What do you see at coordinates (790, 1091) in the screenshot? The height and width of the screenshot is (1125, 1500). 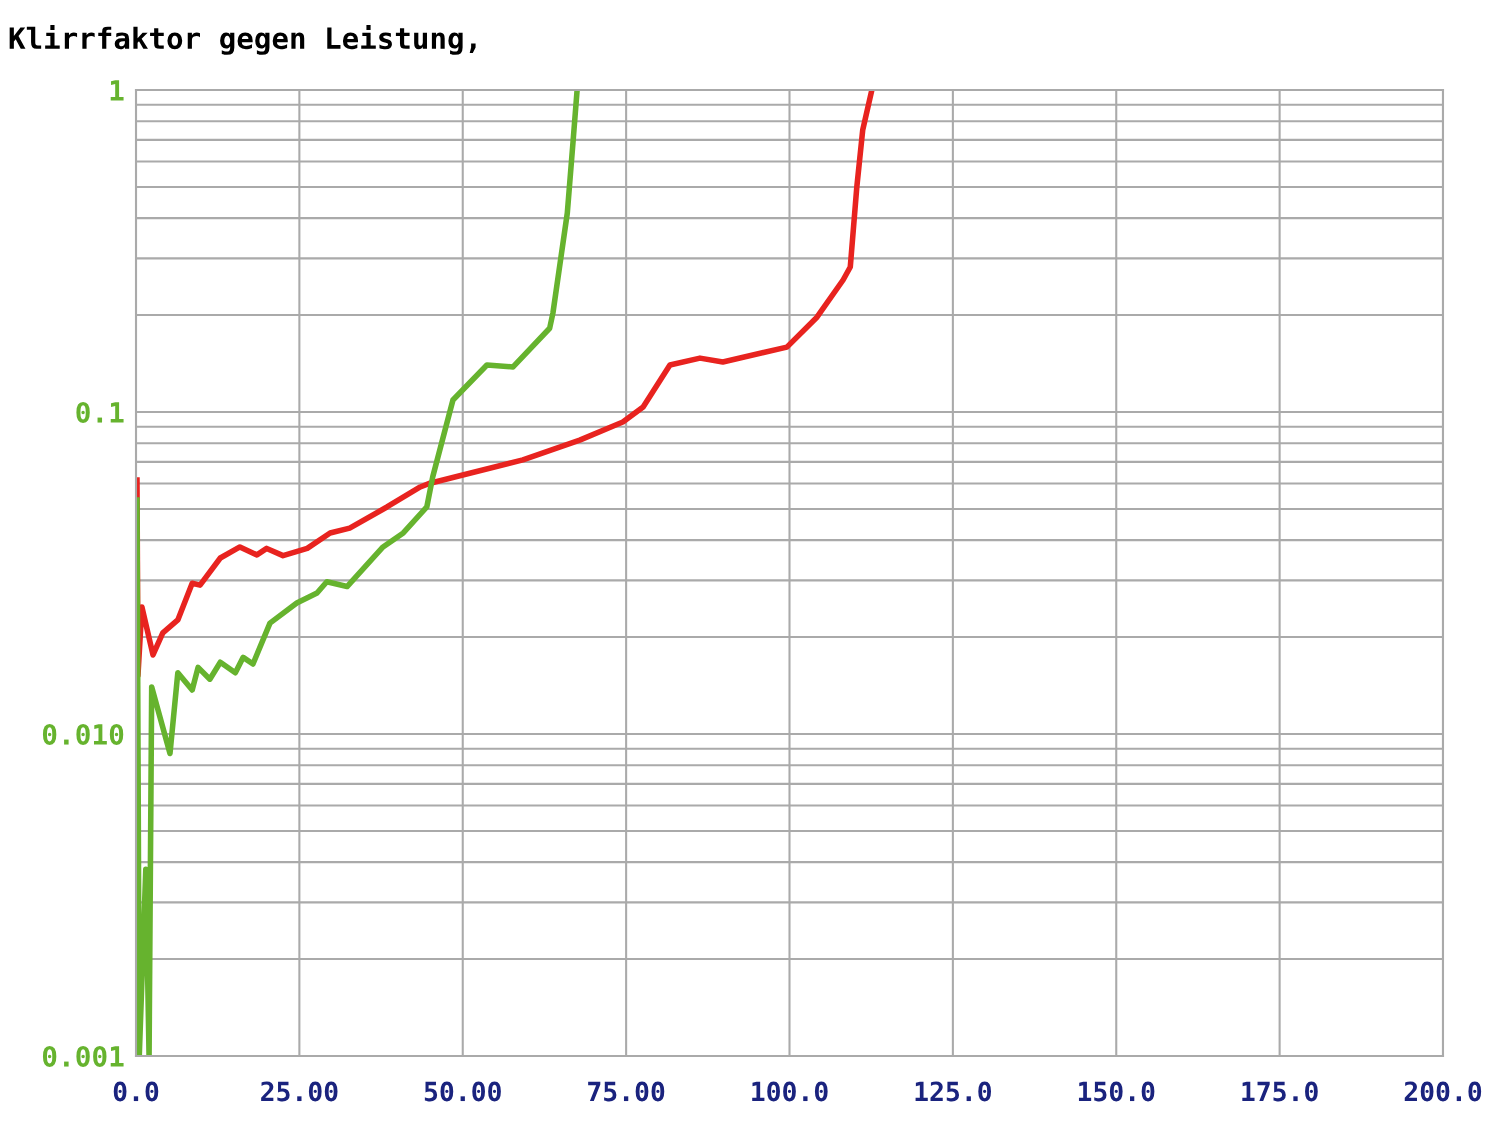 I see `x-tick-label: 100.0` at bounding box center [790, 1091].